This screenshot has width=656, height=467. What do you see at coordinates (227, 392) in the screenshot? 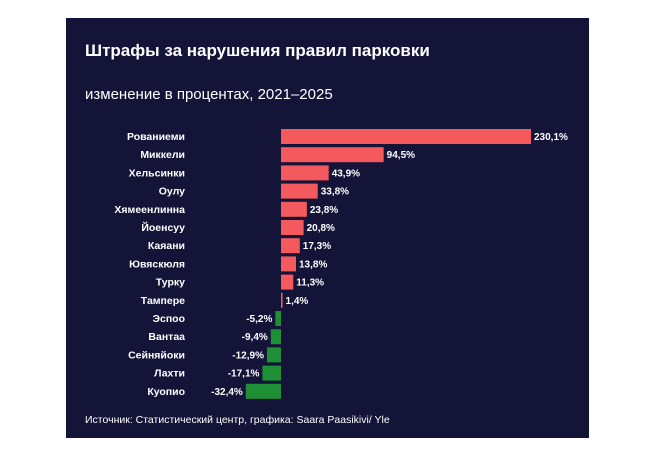
I see `value-label: -32,4%` at bounding box center [227, 392].